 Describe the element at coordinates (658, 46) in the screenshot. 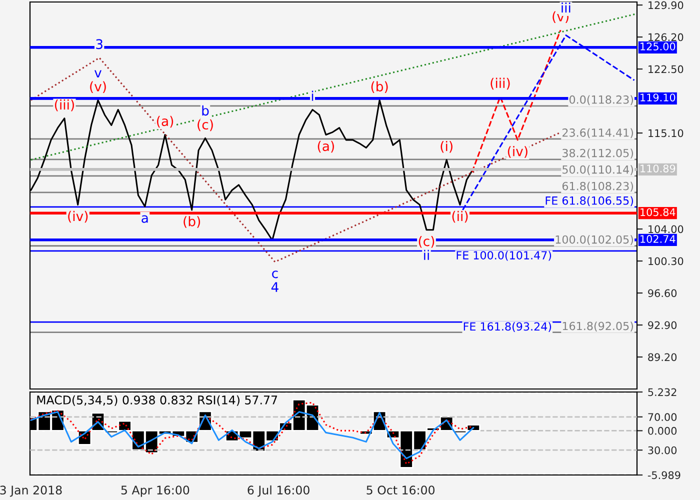

I see `ref-line-label: 125.00` at that location.